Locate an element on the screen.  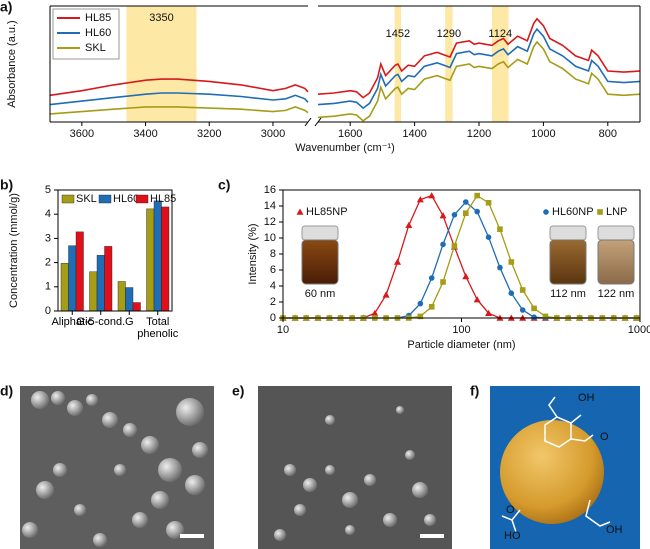
plot-frame is located at coordinates (115, 250).